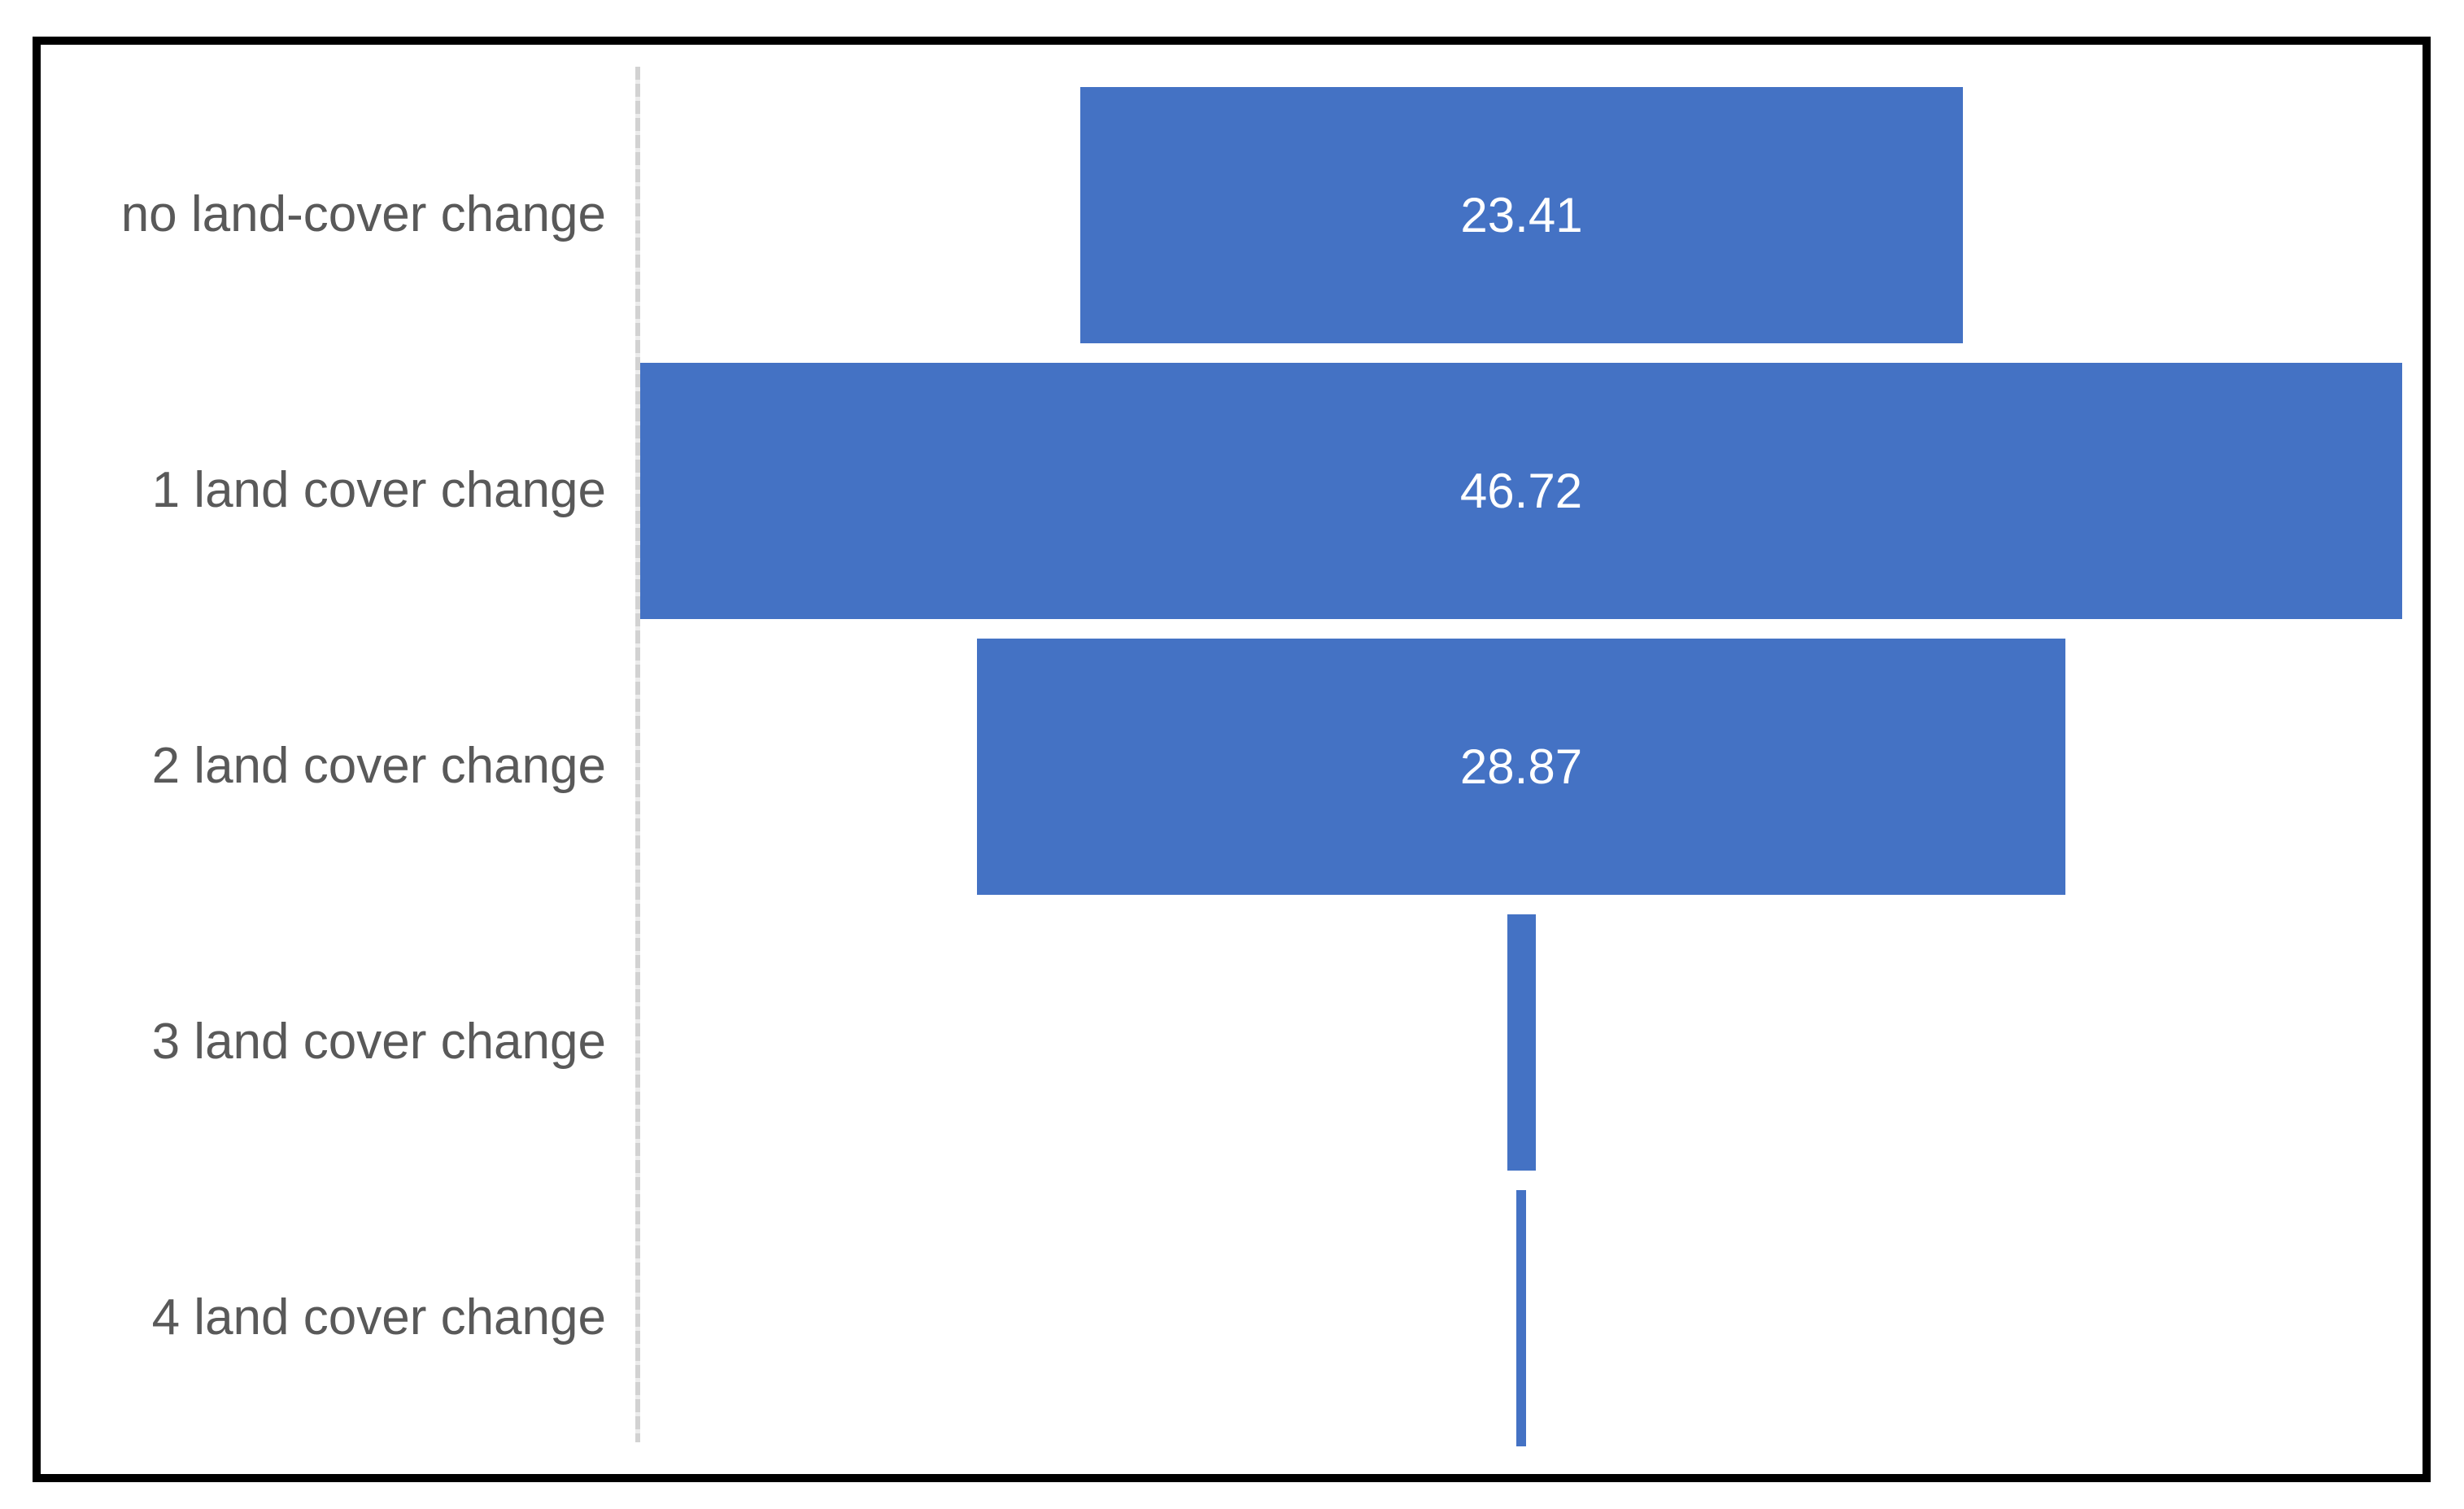 The image size is (2464, 1509). Describe the element at coordinates (637, 754) in the screenshot. I see `category-axis-line` at that location.